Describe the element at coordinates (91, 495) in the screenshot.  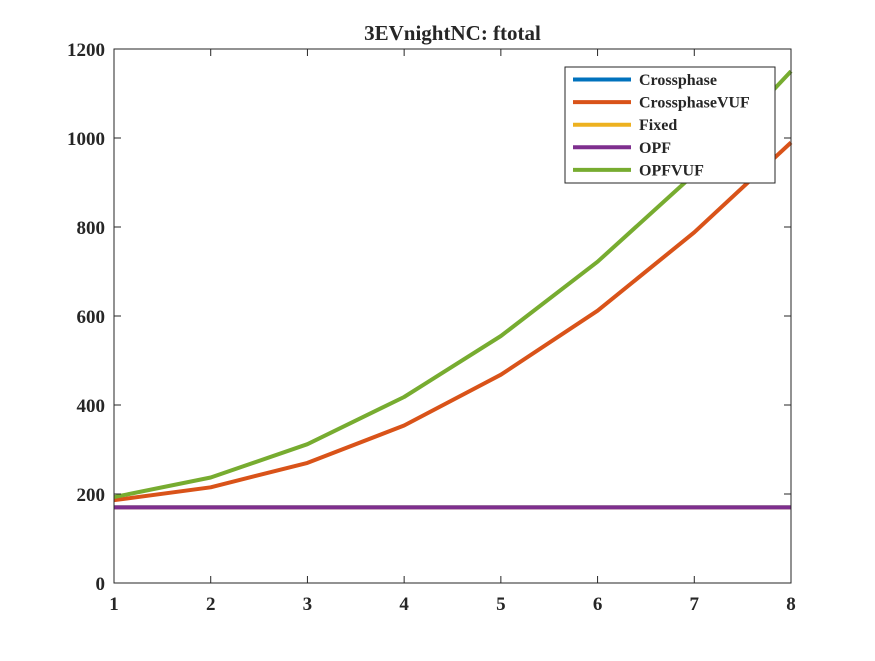
I see `y-tick-label: 200` at that location.